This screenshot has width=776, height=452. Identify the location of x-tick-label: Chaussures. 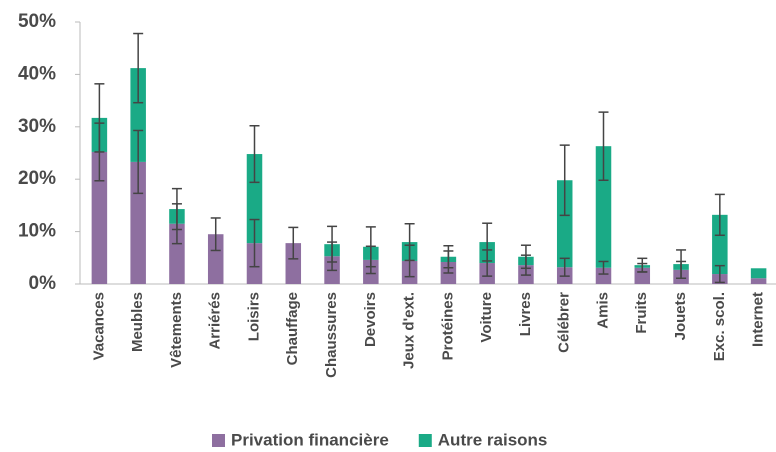
(331, 335).